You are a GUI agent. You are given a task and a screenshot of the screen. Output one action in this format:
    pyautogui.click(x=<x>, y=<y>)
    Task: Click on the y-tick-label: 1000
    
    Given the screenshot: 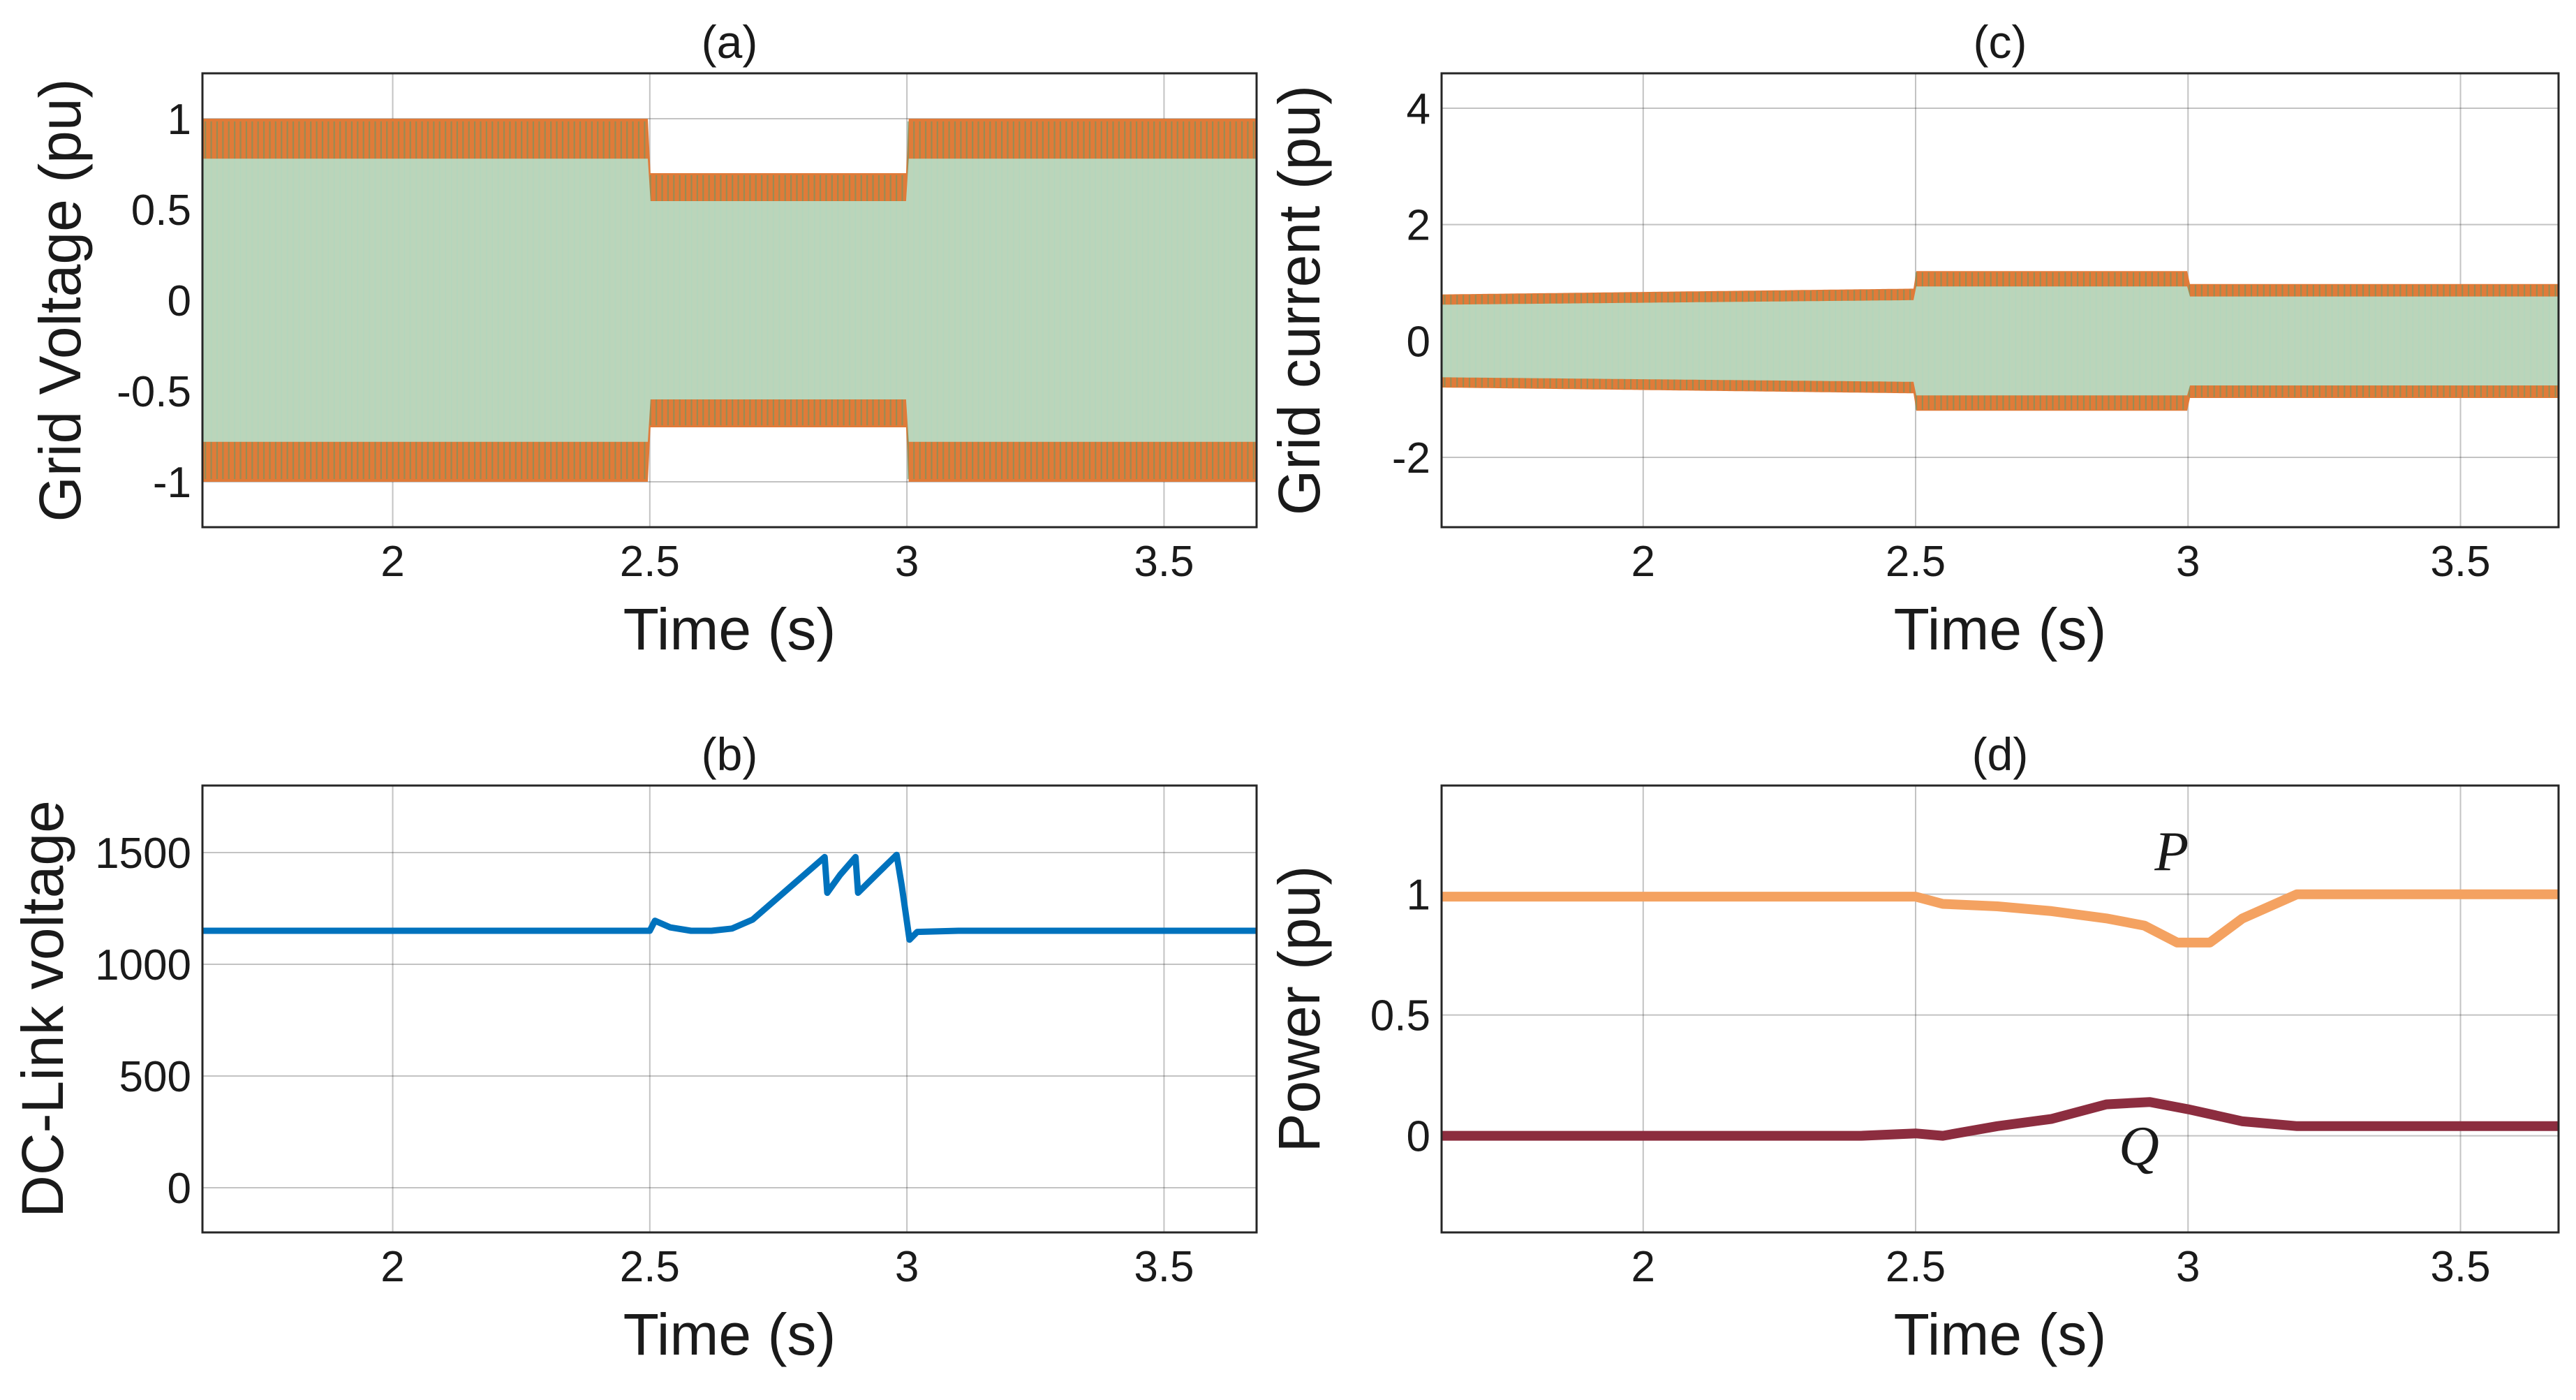 What is the action you would take?
    pyautogui.click(x=143, y=965)
    